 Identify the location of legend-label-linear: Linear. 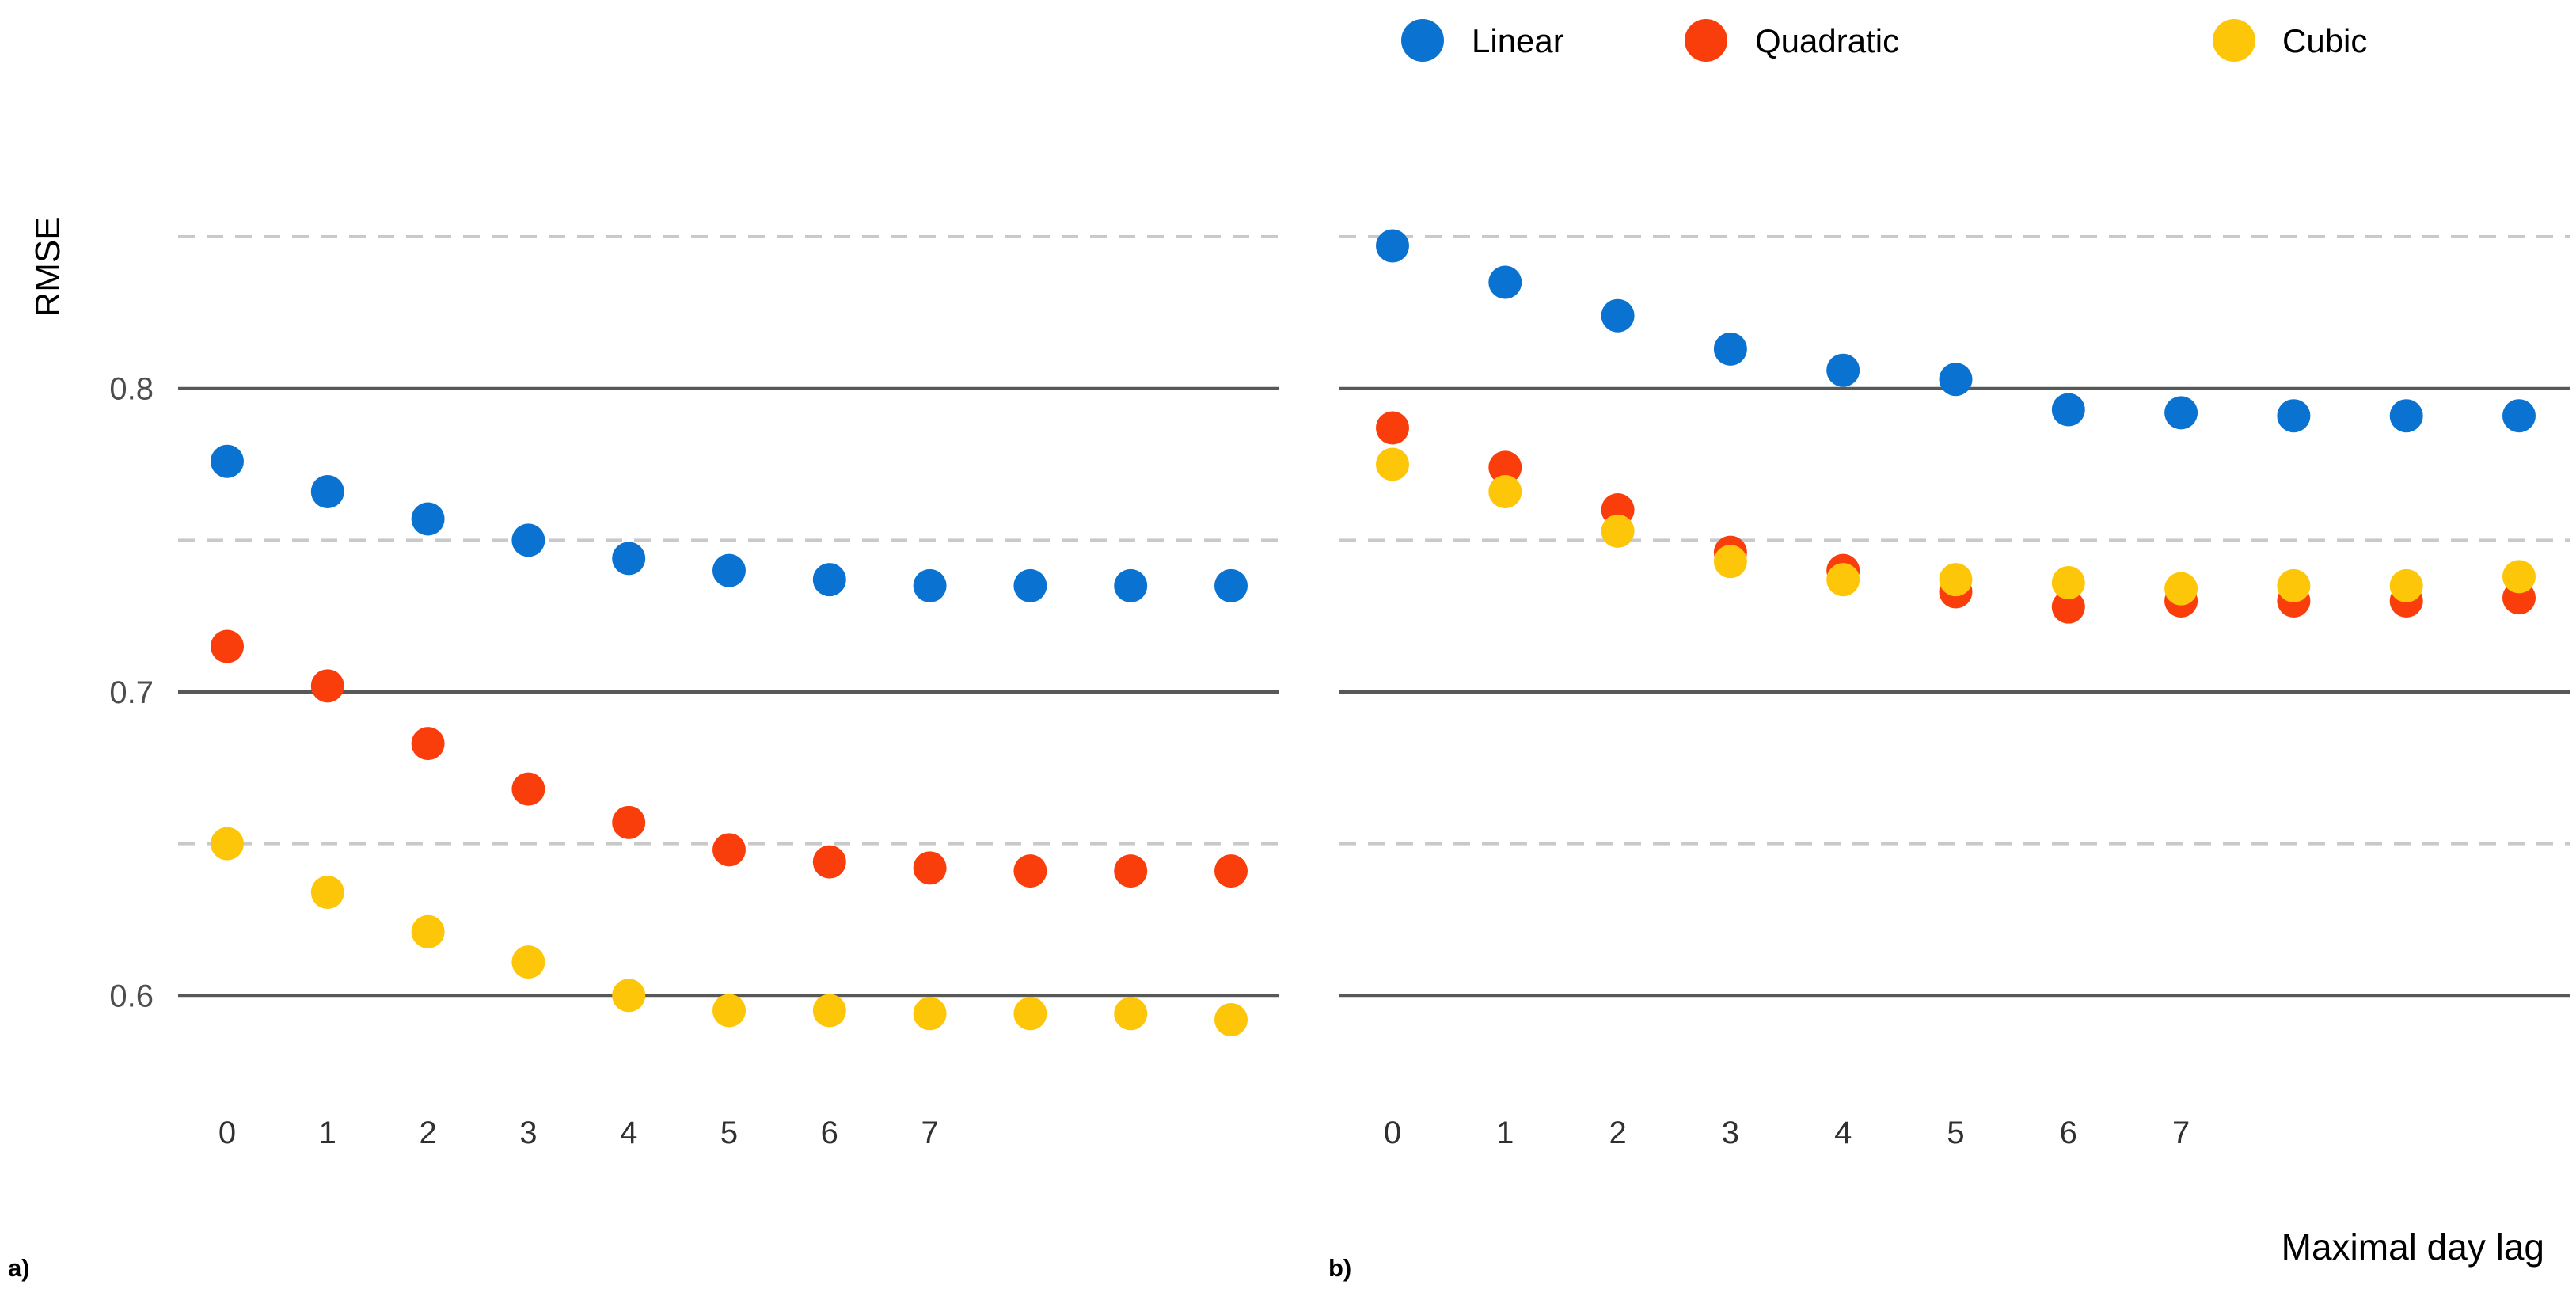
(1518, 40).